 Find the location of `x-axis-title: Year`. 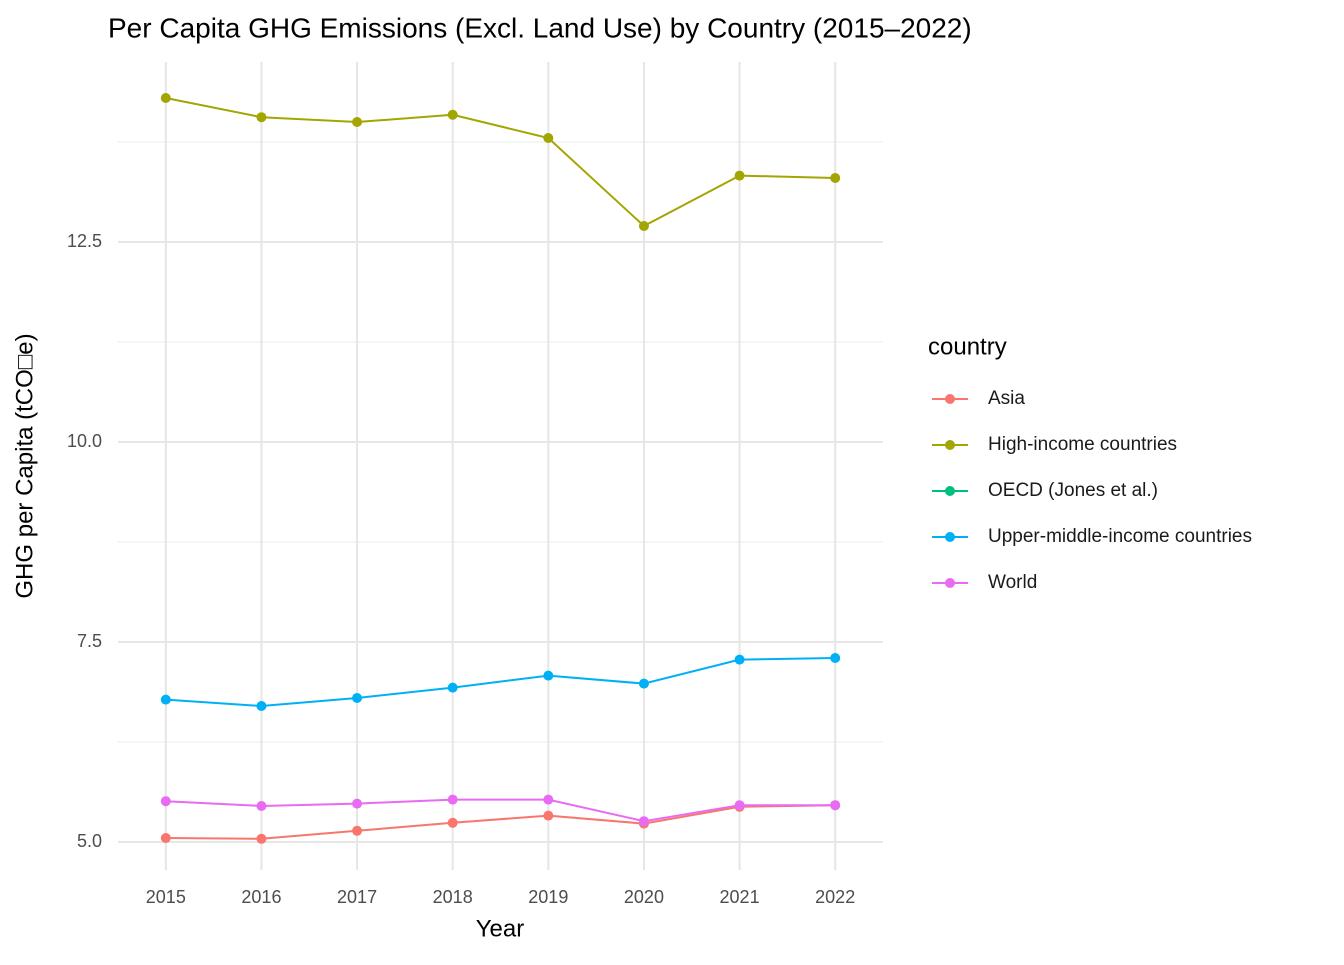

x-axis-title: Year is located at coordinates (500, 928).